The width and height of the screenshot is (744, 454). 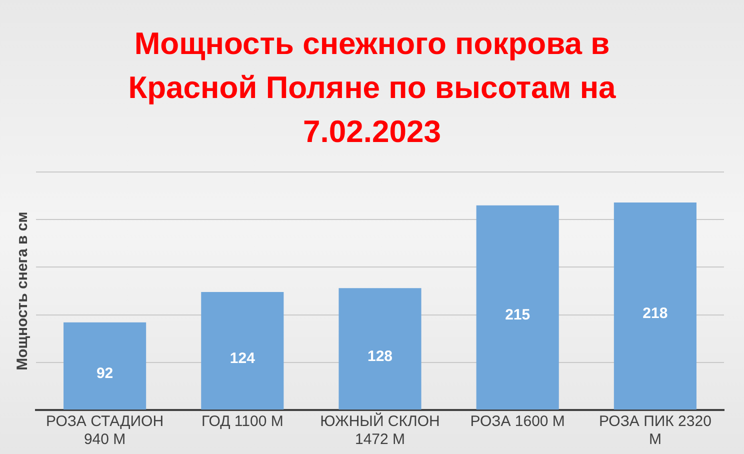 What do you see at coordinates (517, 421) in the screenshot?
I see `x-tick-label: РОЗА 1600 М` at bounding box center [517, 421].